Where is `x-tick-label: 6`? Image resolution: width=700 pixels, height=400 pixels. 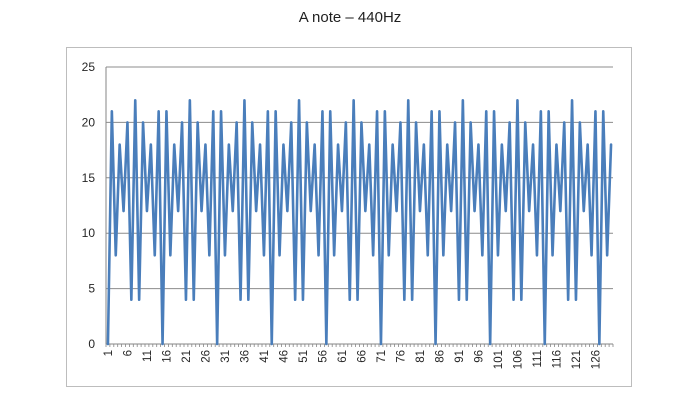
x-tick-label: 6 is located at coordinates (128, 353).